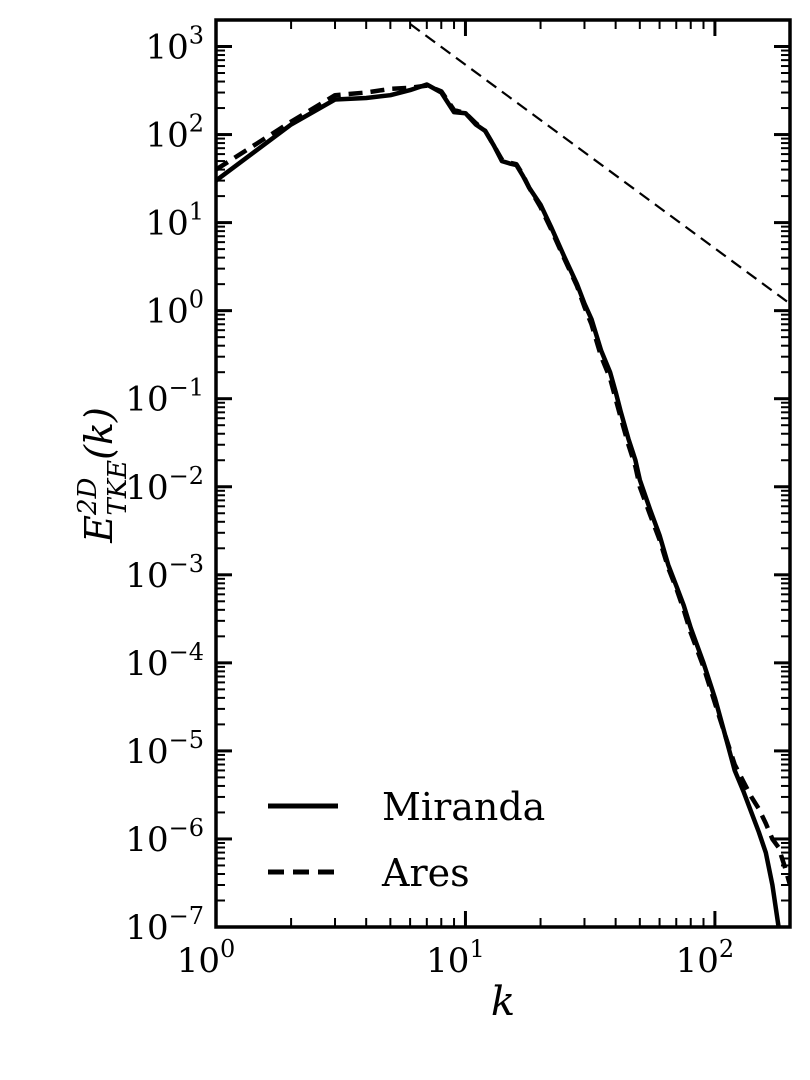 This screenshot has height=1080, width=810. I want to click on y-tick-label: 10⁻⁴, so click(164, 661).